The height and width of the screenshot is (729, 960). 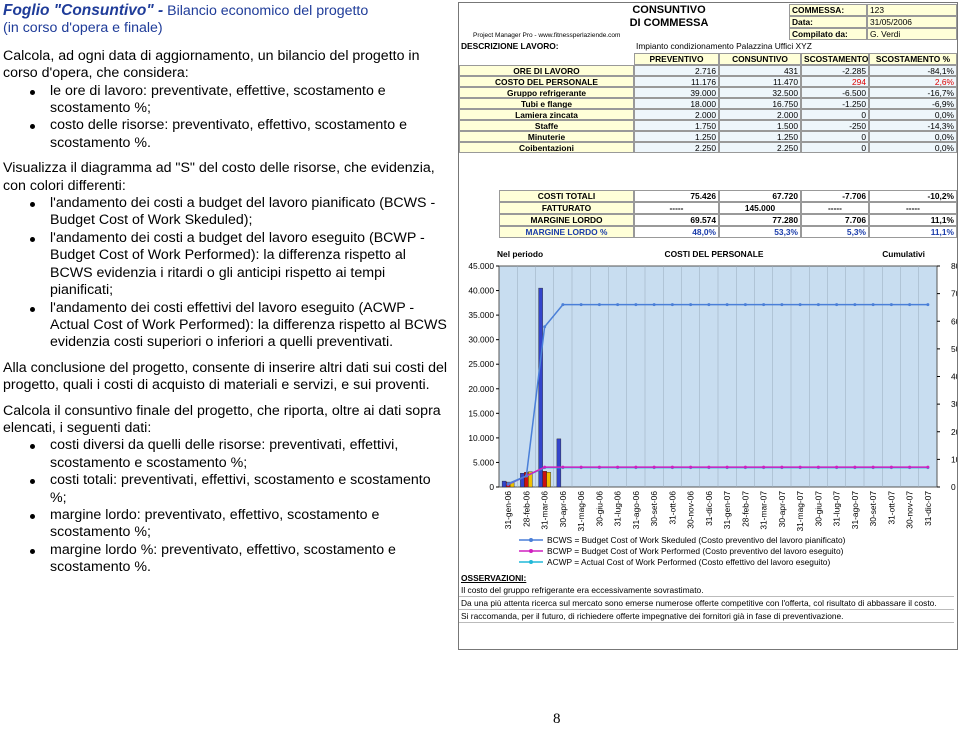 What do you see at coordinates (546, 136) in the screenshot?
I see `row-label: Minuterie` at bounding box center [546, 136].